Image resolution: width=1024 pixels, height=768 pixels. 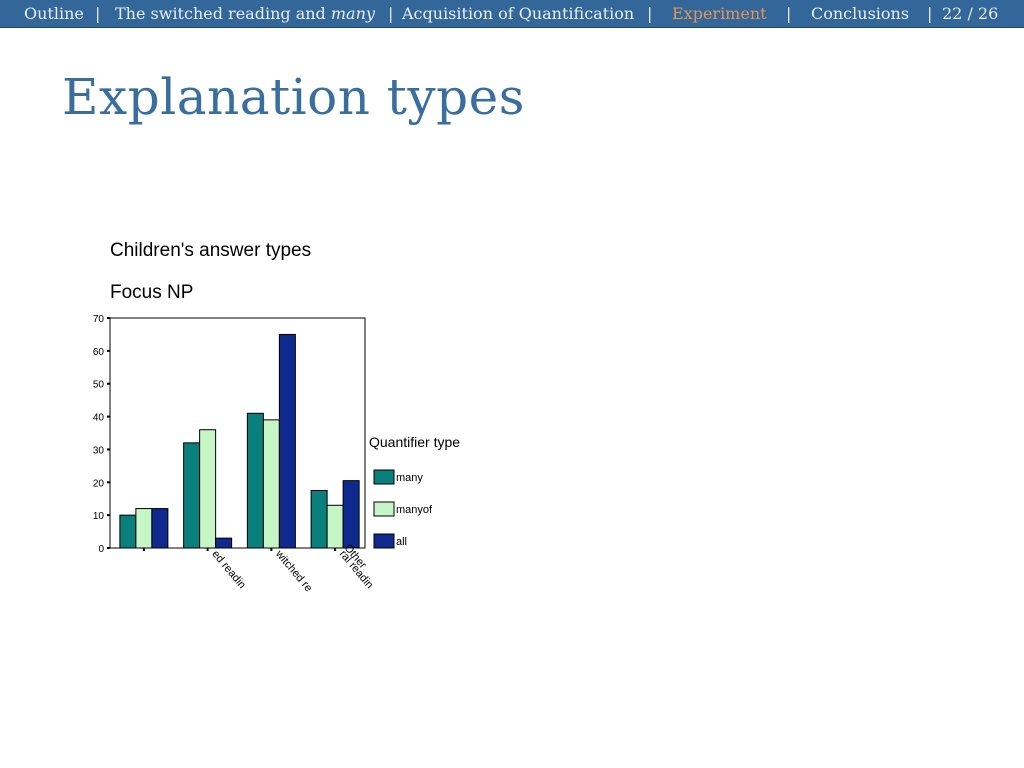 What do you see at coordinates (99, 319) in the screenshot?
I see `y-tick-label: 70` at bounding box center [99, 319].